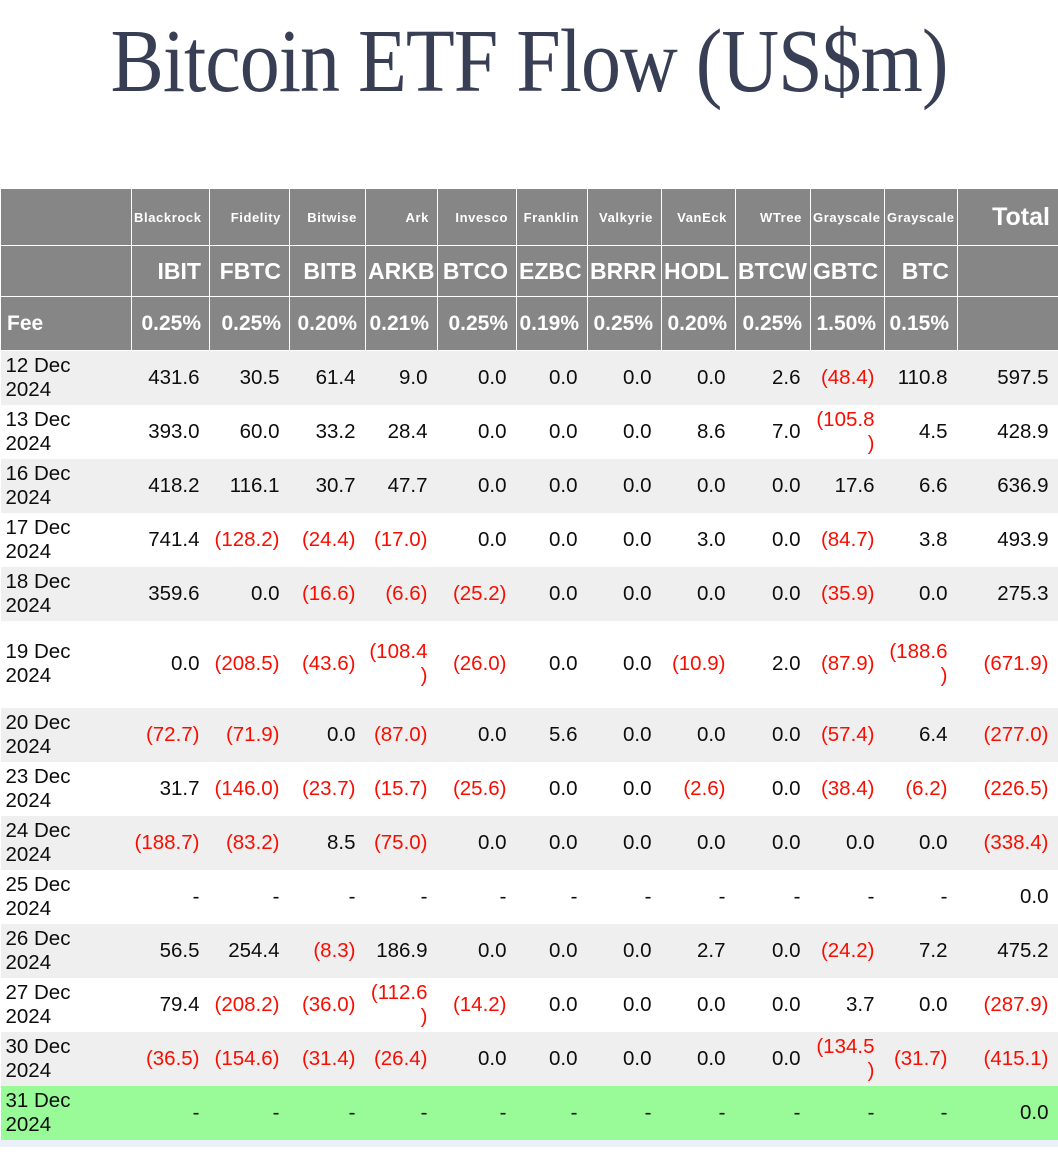  What do you see at coordinates (171, 1005) in the screenshot?
I see `value-cell-ibit: 79.4` at bounding box center [171, 1005].